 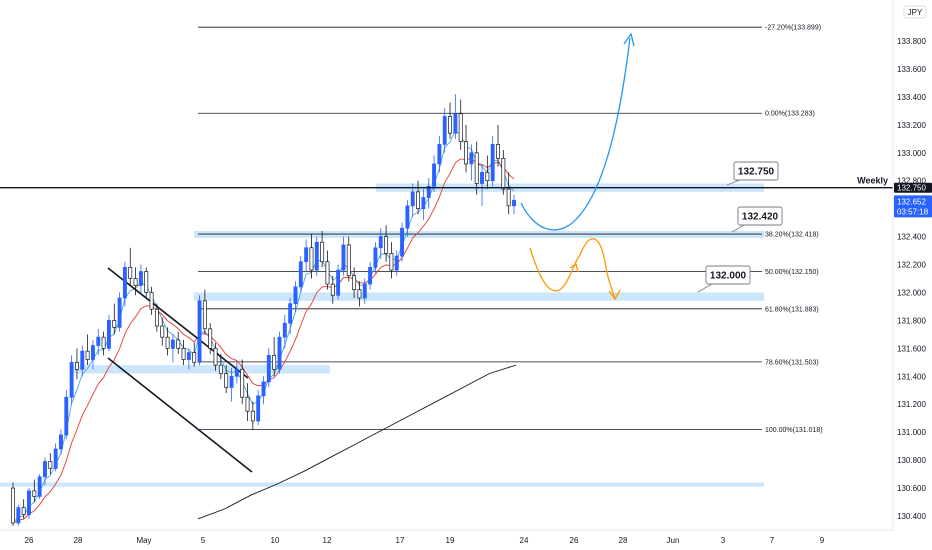 What do you see at coordinates (180, 415) in the screenshot?
I see `channel-lower-line` at bounding box center [180, 415].